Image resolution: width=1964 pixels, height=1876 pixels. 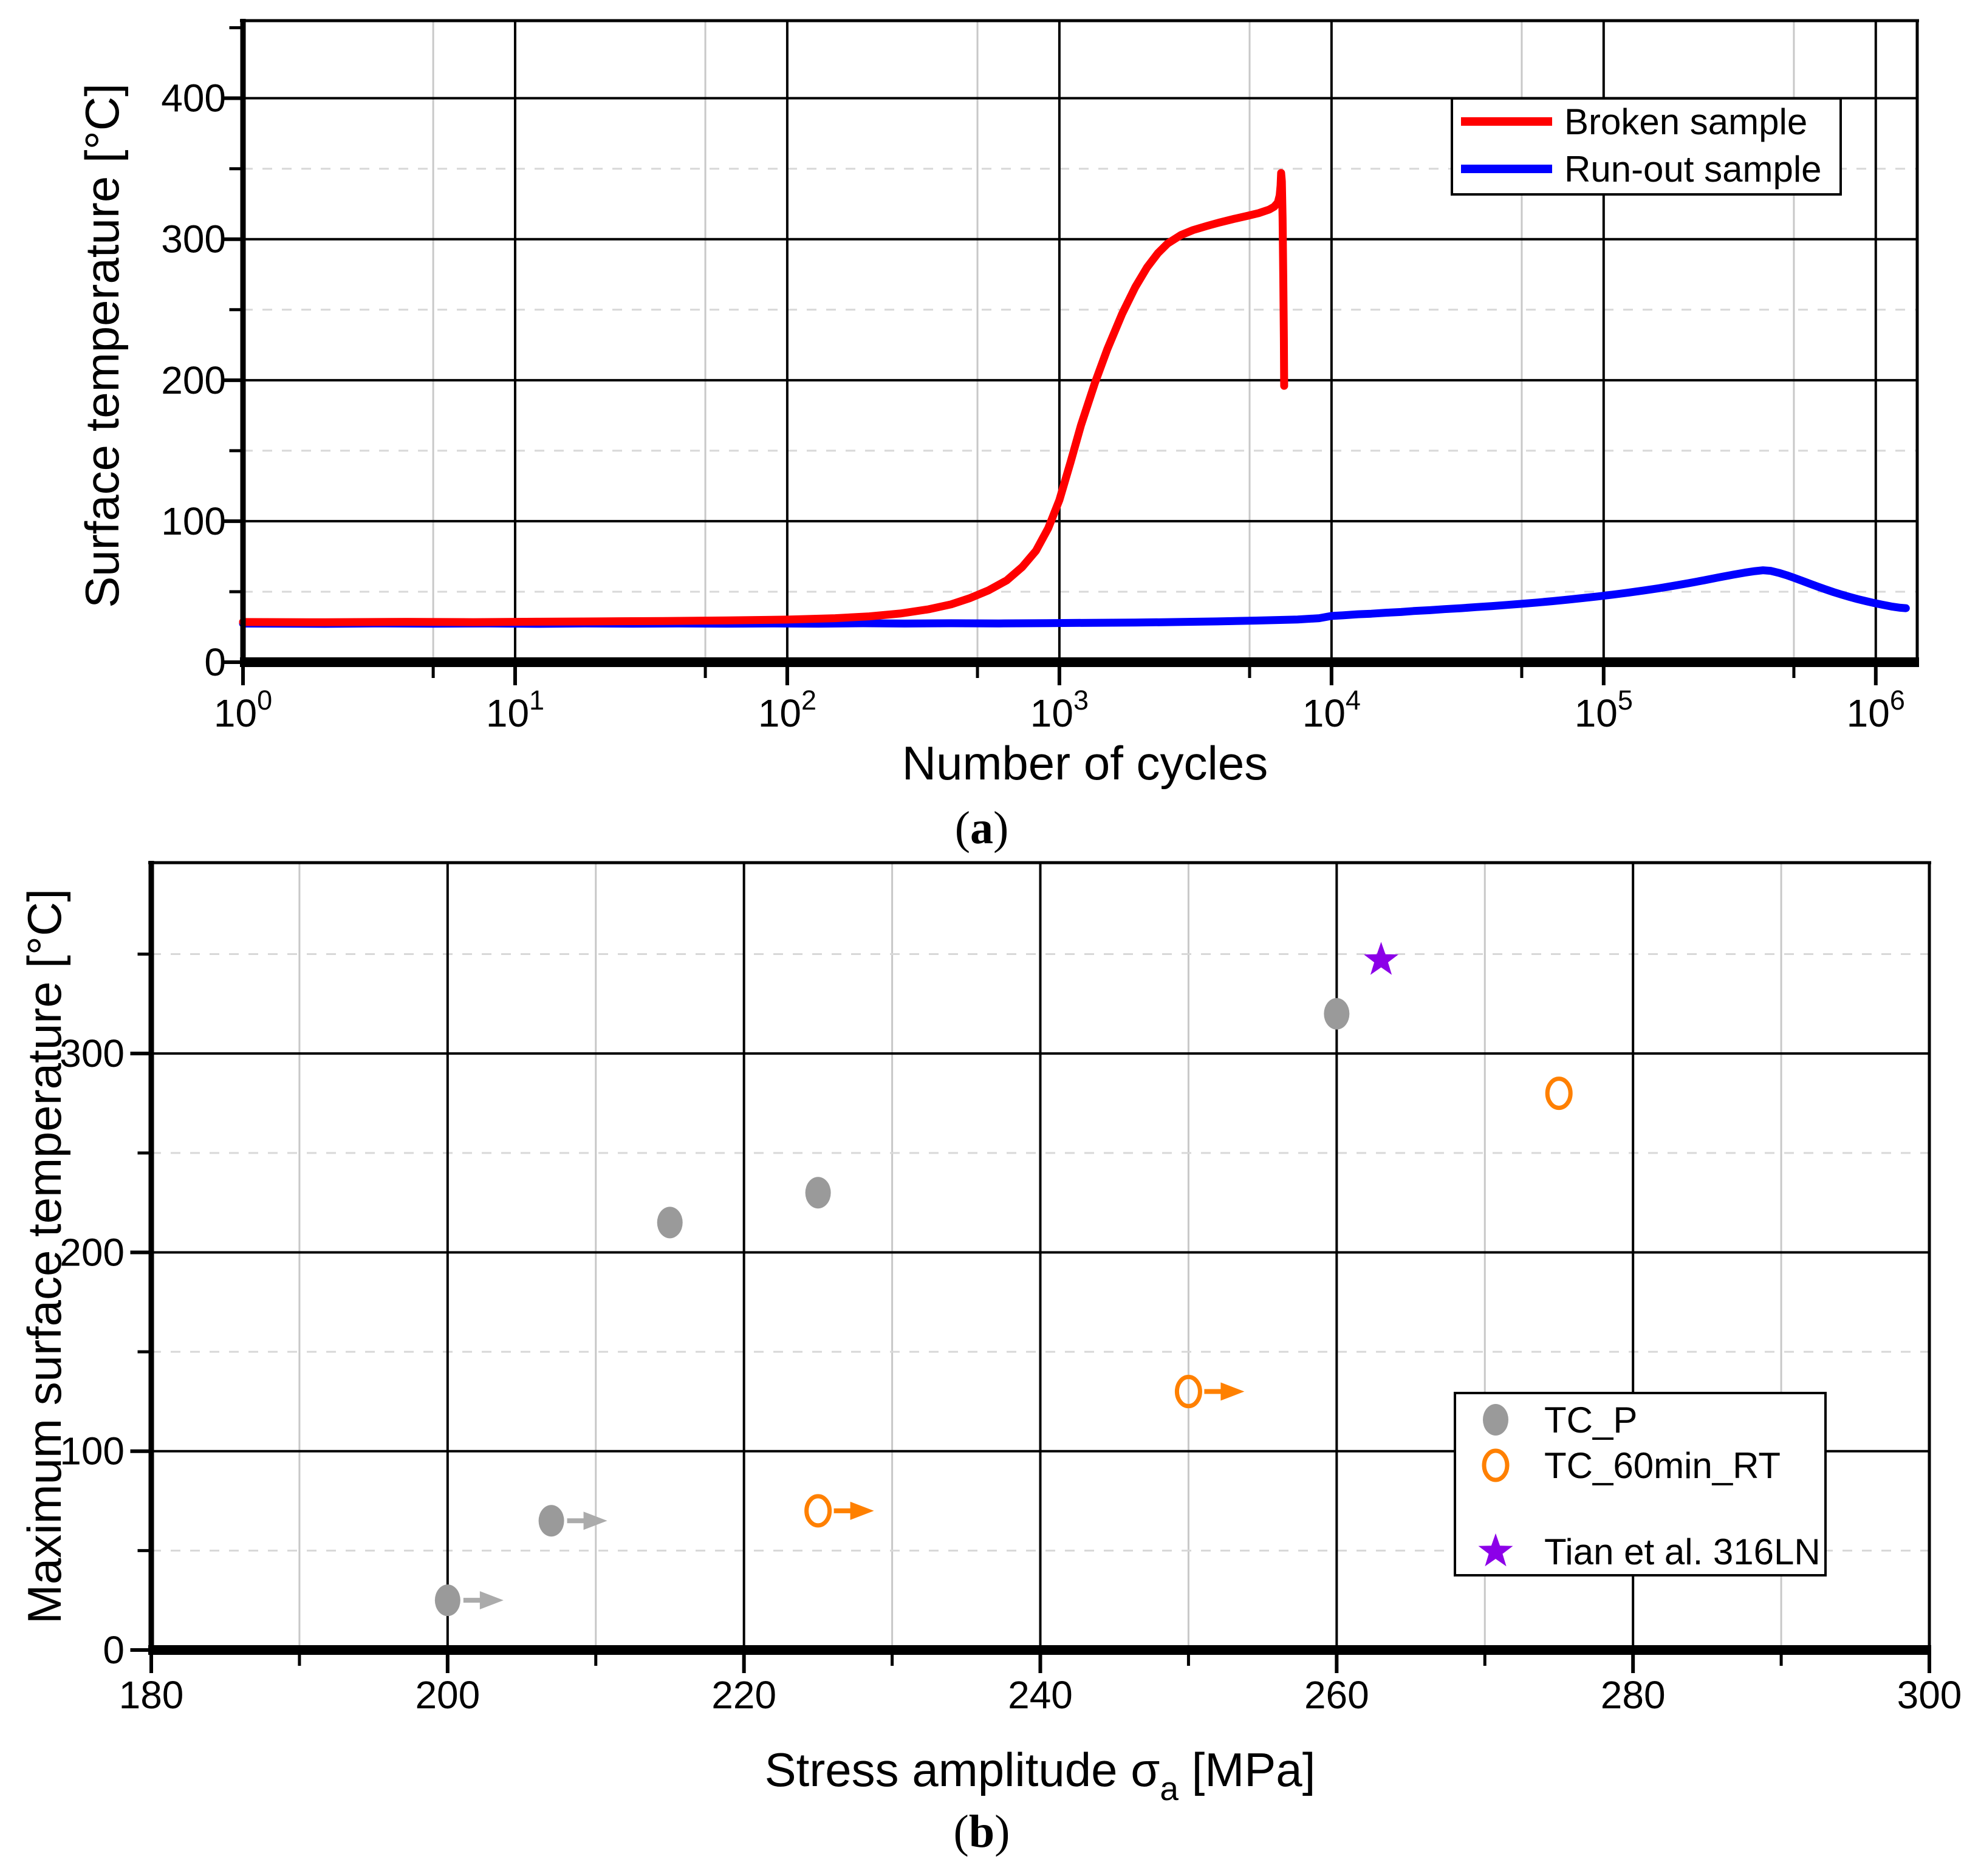 What do you see at coordinates (1663, 1465) in the screenshot?
I see `legend-entry-tc-60min-rt-label: TC_60min_RT` at bounding box center [1663, 1465].